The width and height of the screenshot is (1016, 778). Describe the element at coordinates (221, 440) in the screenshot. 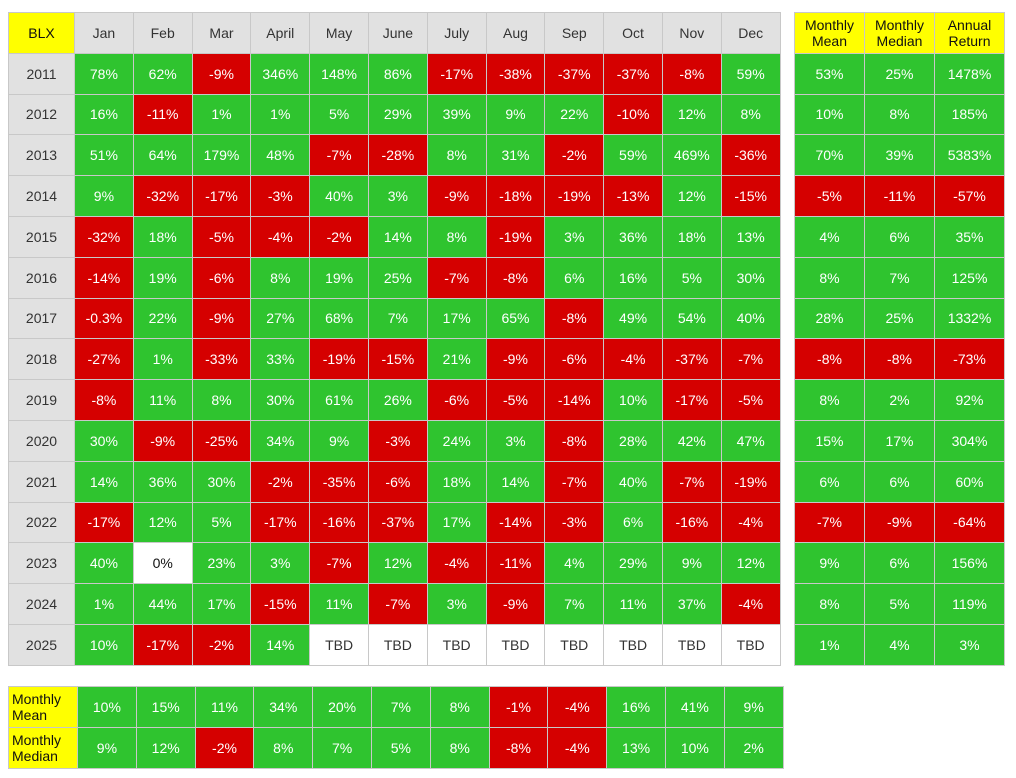

I see `return-cell: -25%` at that location.